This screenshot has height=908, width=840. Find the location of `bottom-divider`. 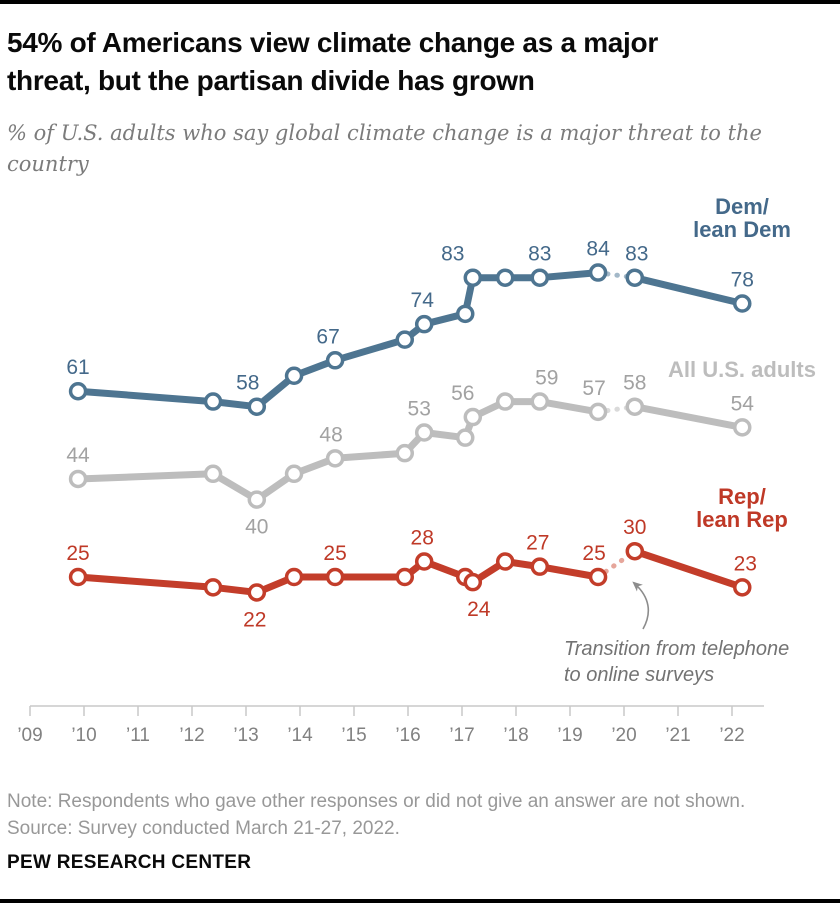

bottom-divider is located at coordinates (420, 901).